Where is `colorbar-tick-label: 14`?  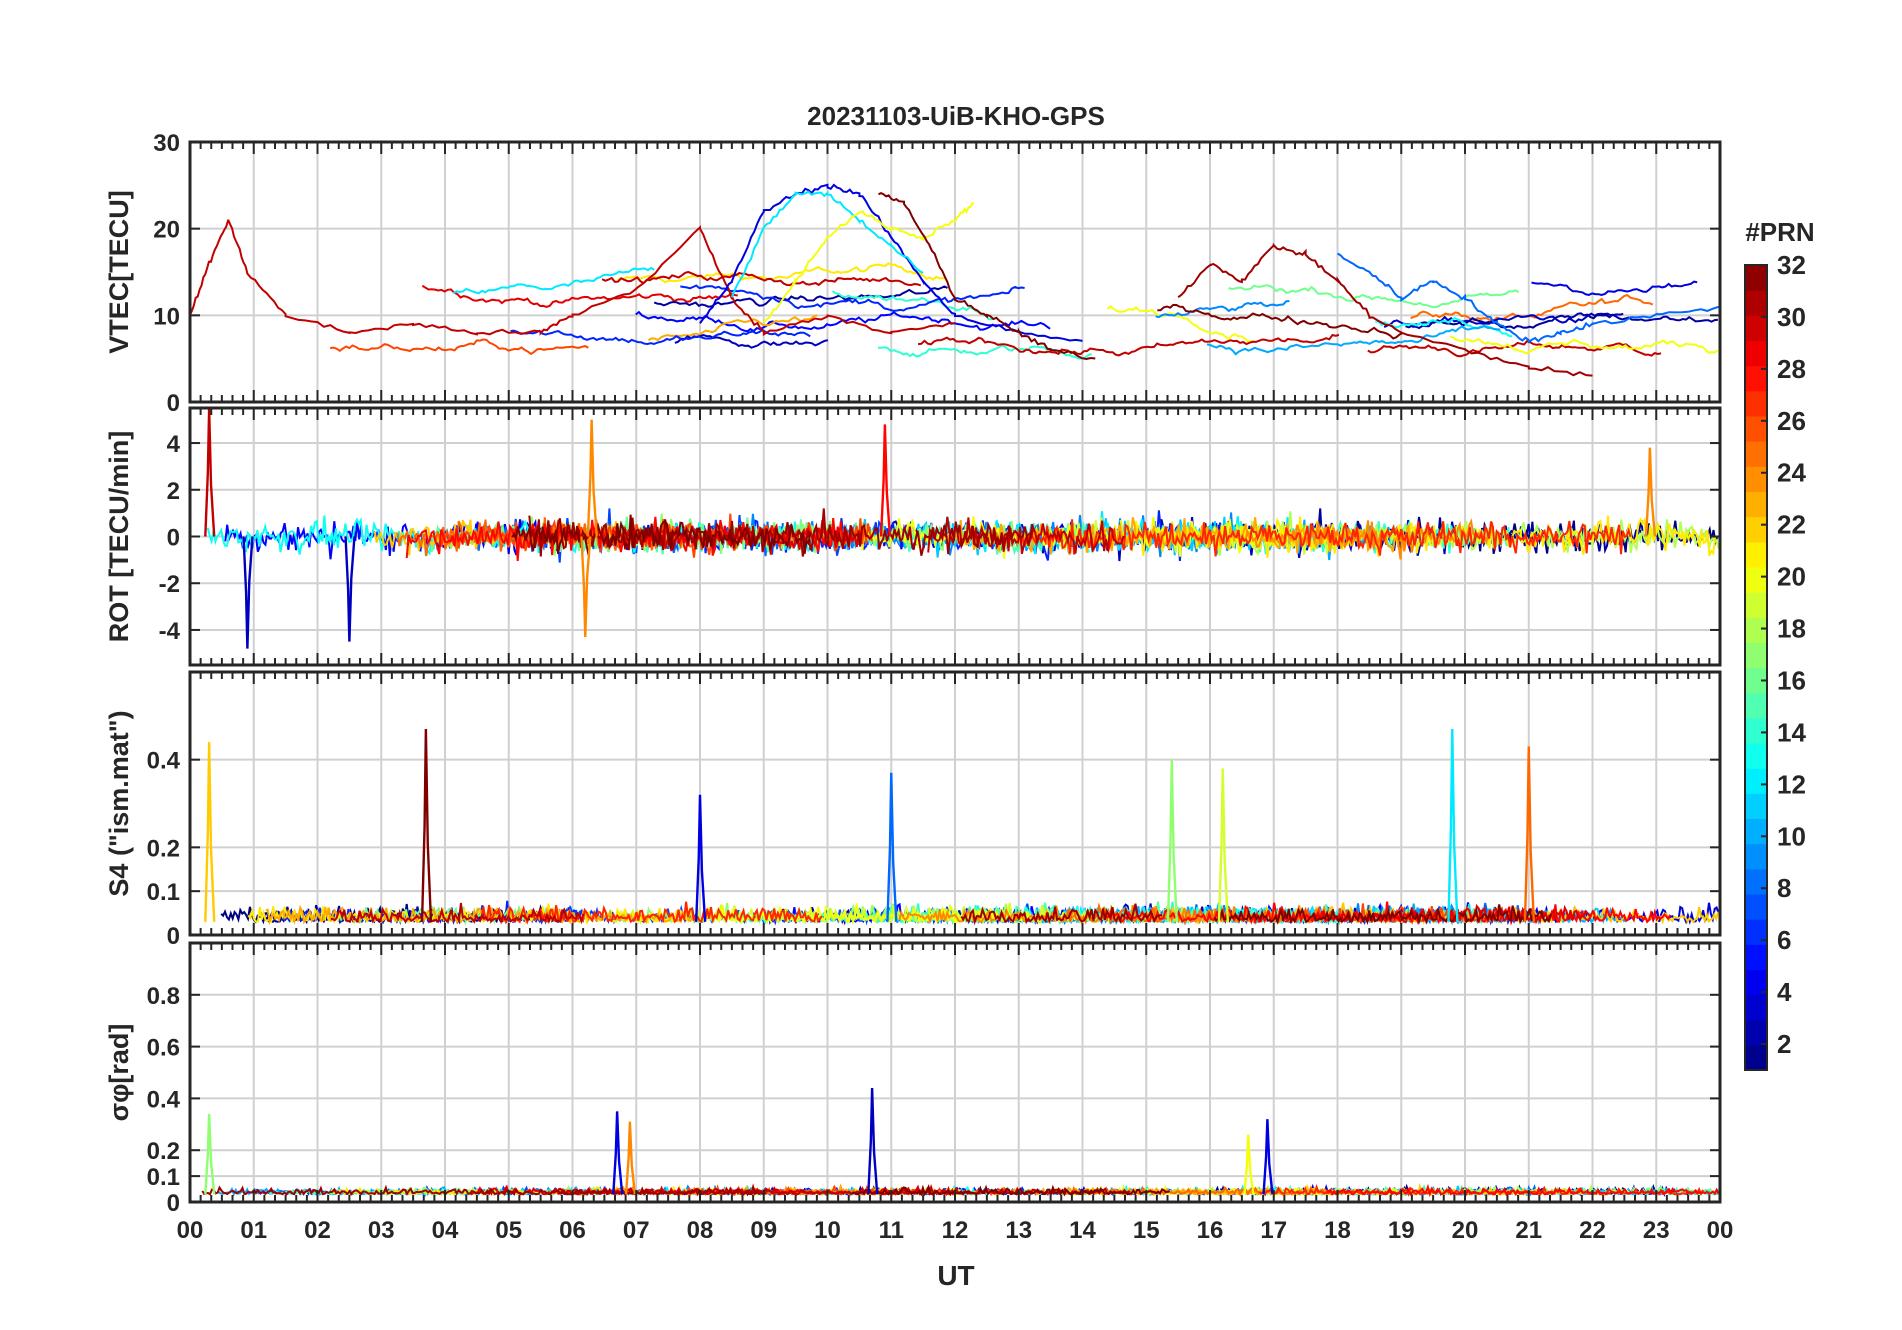 colorbar-tick-label: 14 is located at coordinates (1791, 732).